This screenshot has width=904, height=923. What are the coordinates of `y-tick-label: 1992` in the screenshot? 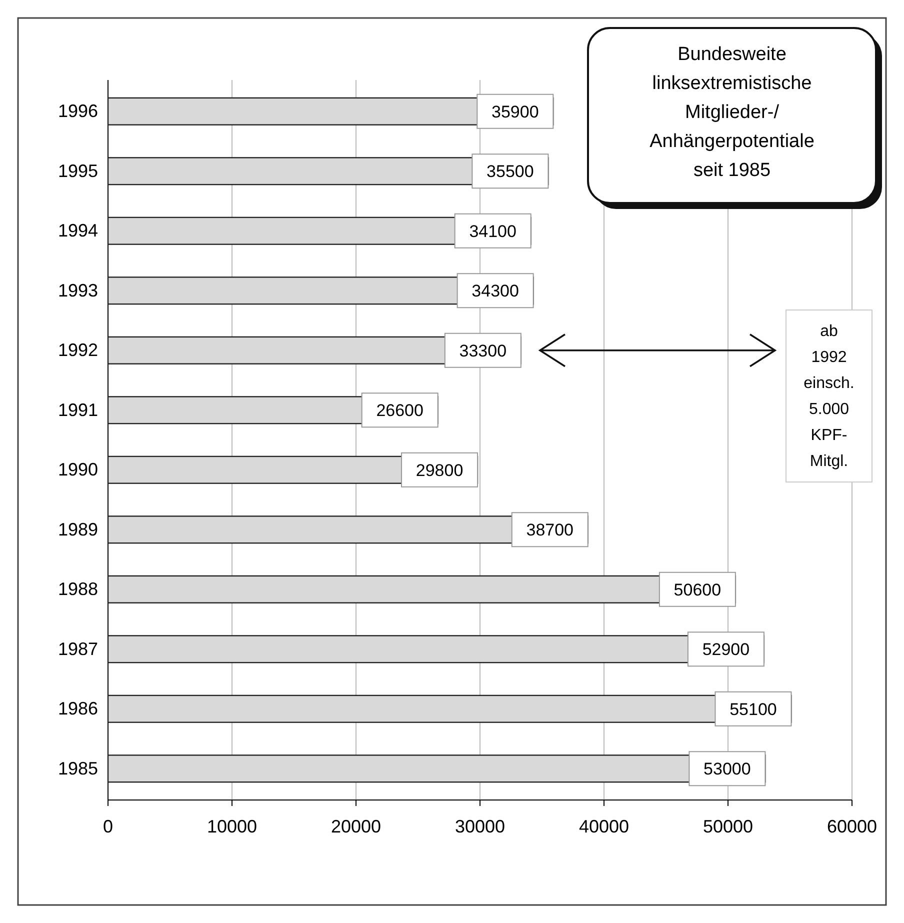 It's located at (78, 350).